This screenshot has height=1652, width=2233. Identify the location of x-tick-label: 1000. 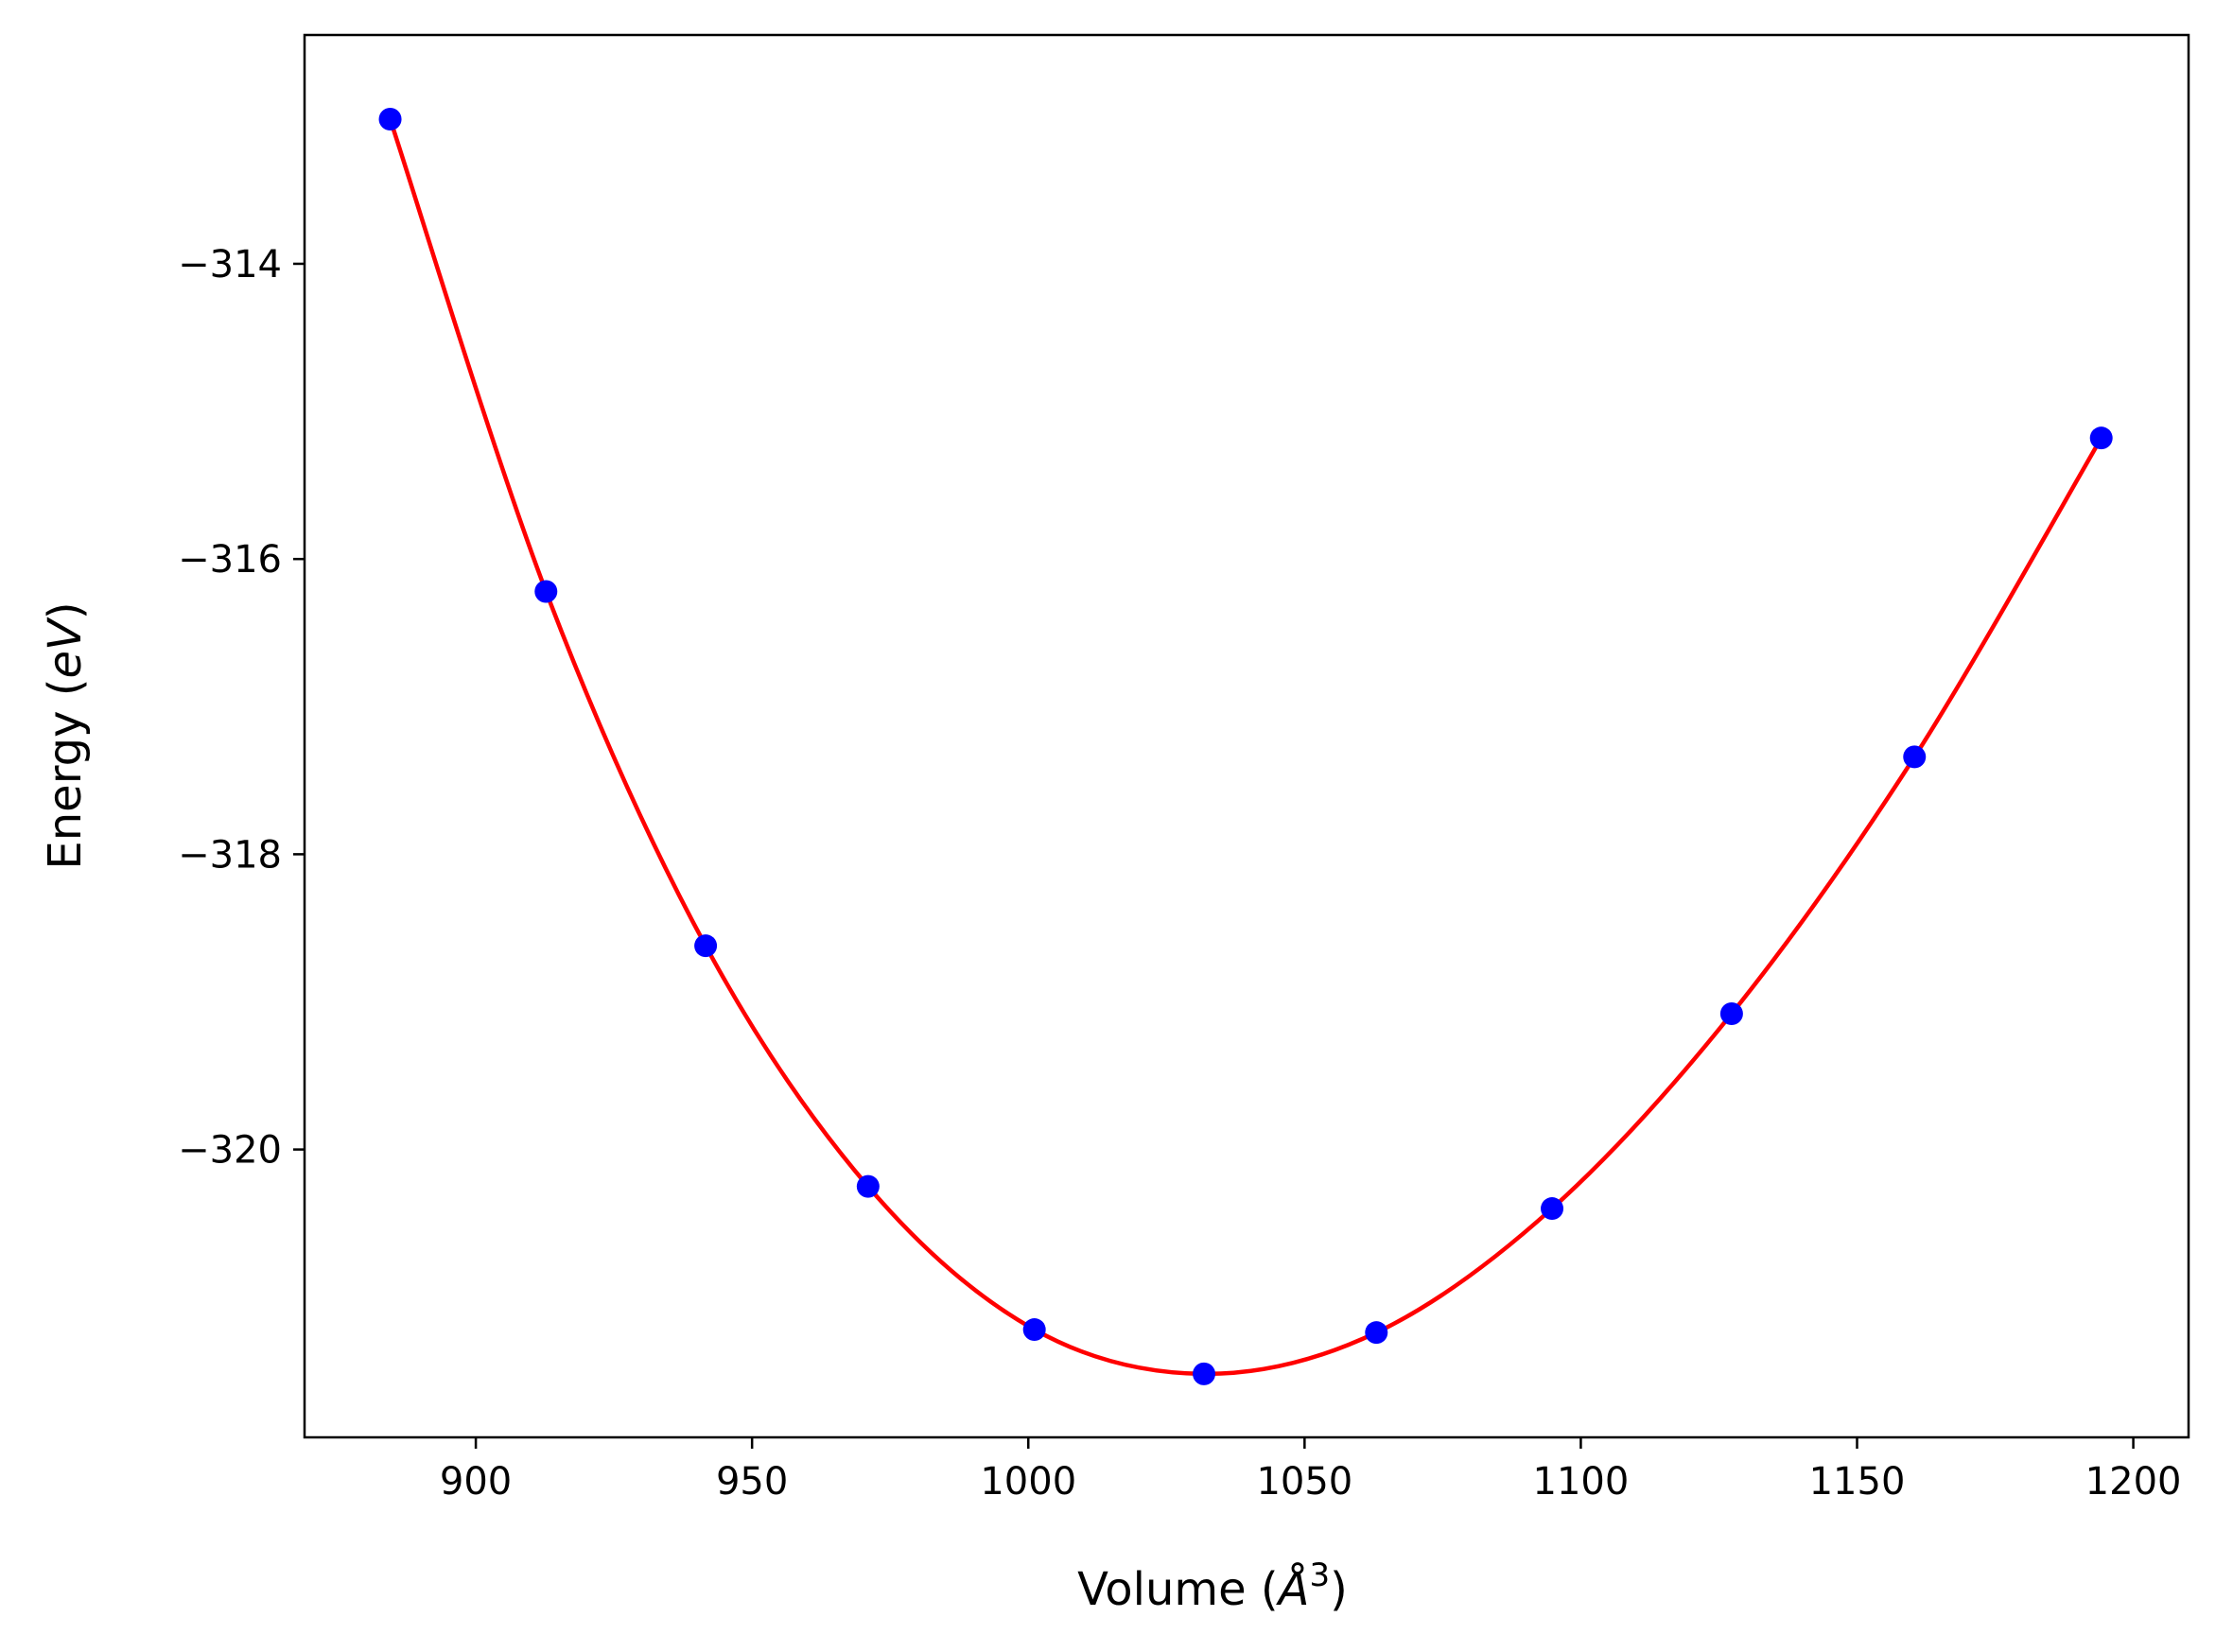
(1028, 1482).